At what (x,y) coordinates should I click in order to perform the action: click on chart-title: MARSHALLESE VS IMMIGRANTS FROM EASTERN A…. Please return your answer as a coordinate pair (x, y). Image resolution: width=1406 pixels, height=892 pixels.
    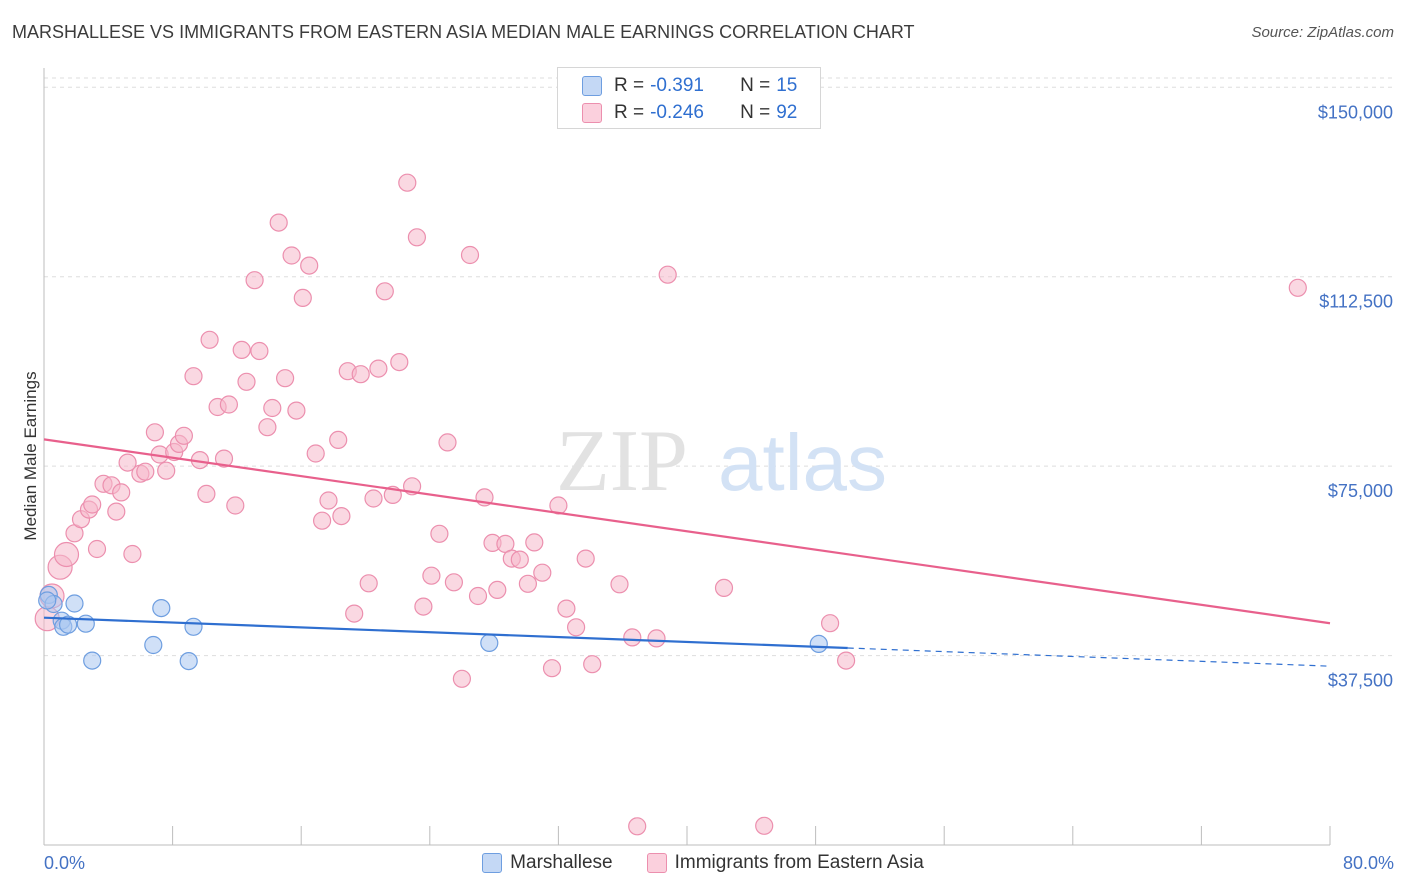
    Looking at the image, I should click on (463, 32).